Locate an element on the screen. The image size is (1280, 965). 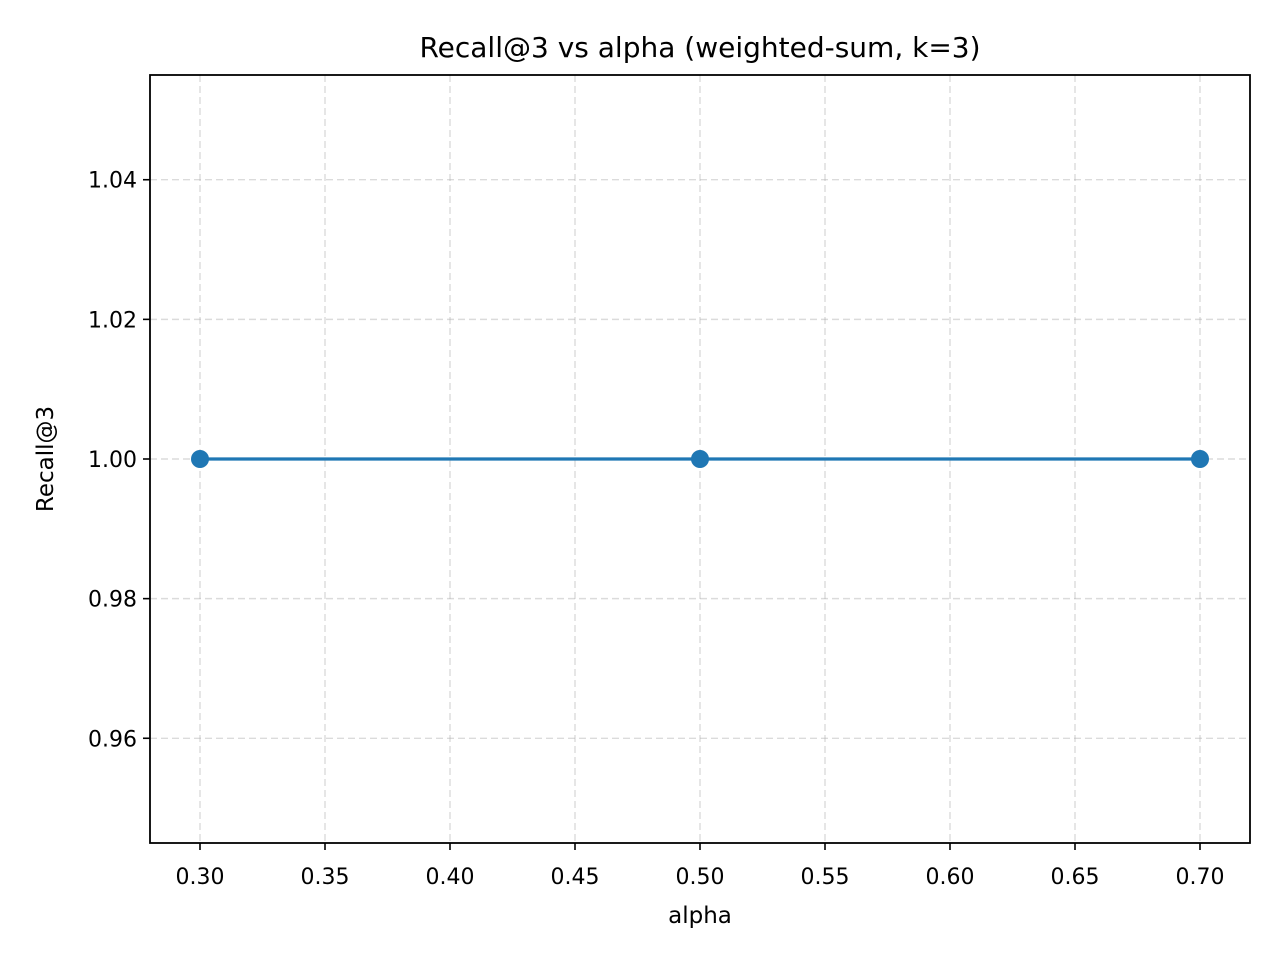
x-tick-label: 0.65 is located at coordinates (1075, 877).